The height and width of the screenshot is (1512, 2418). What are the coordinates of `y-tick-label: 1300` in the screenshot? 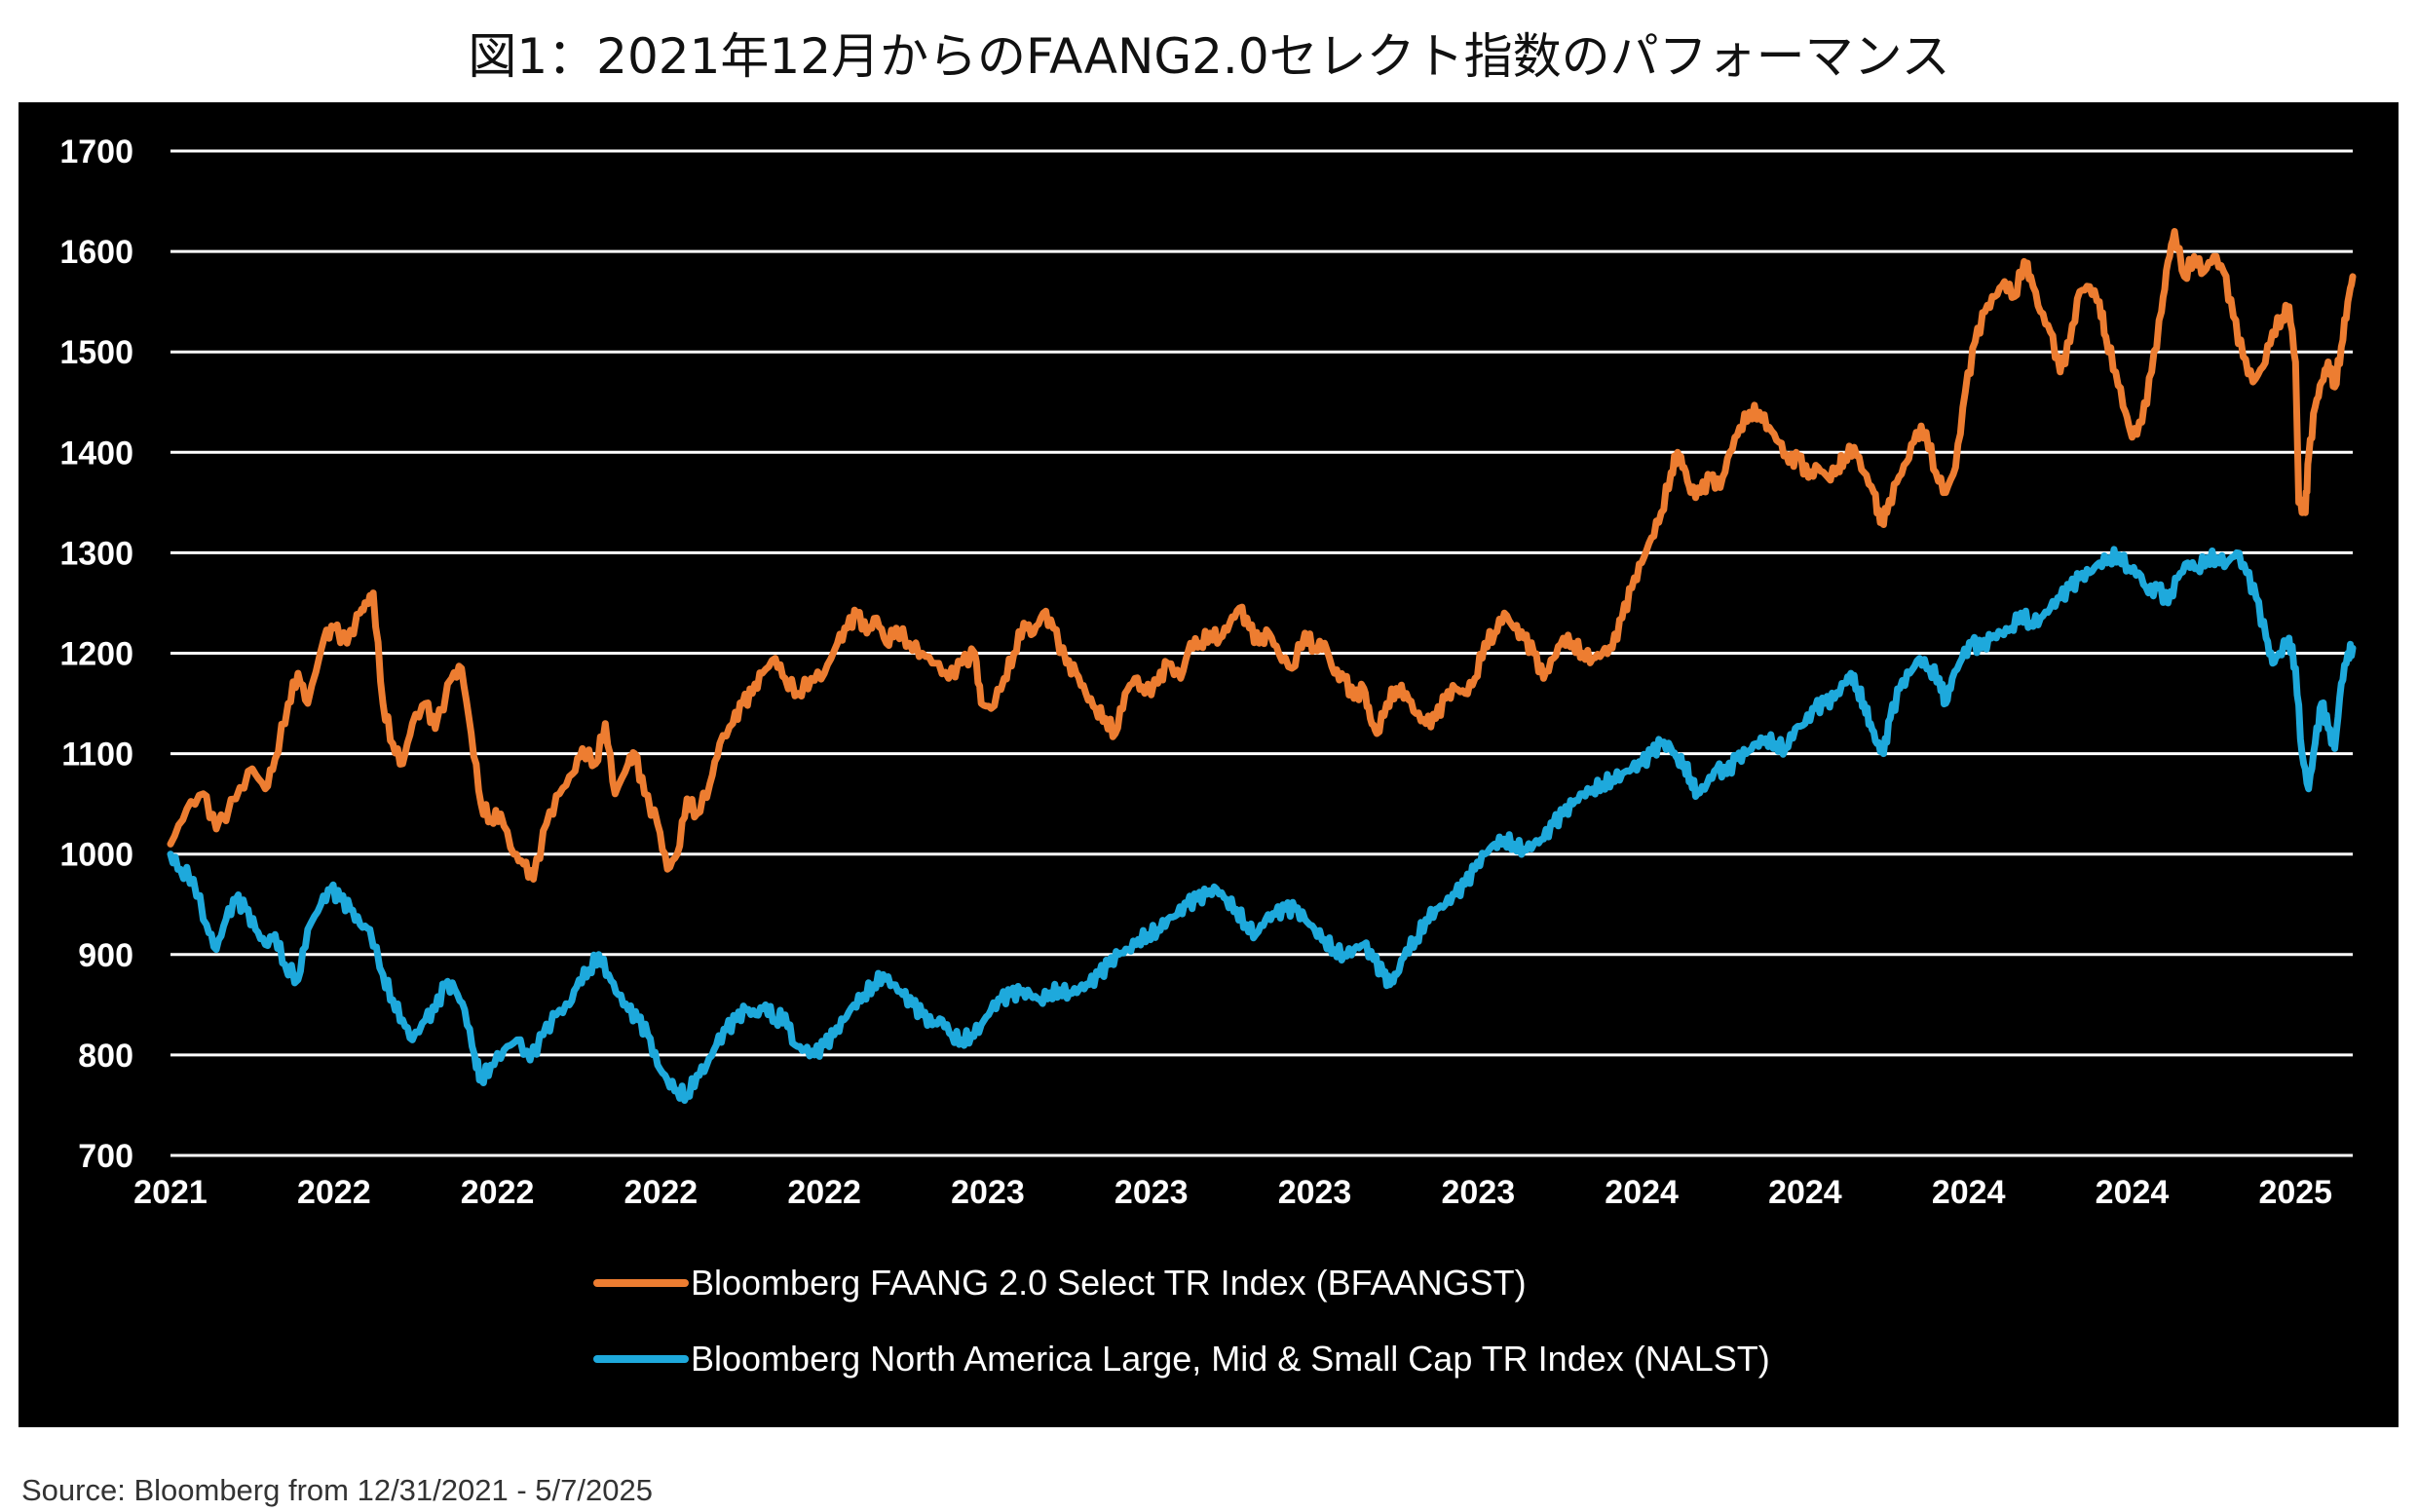 It's located at (96, 554).